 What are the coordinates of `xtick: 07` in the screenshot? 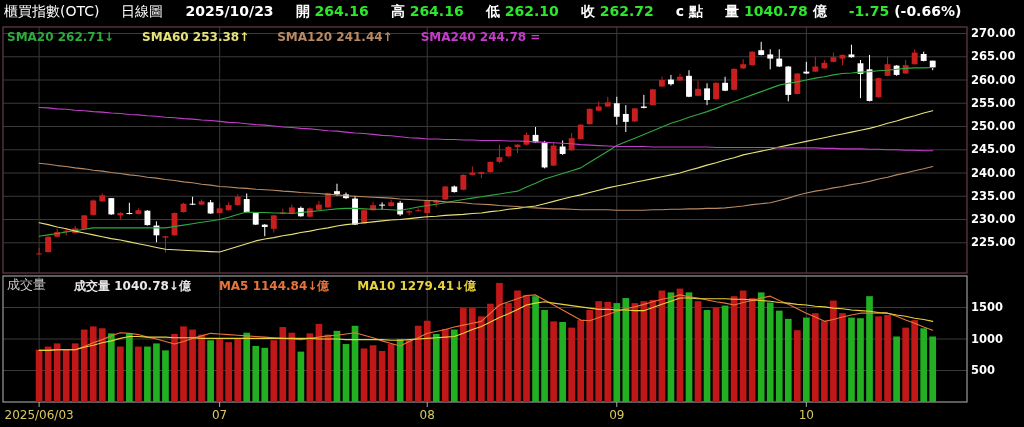 It's located at (220, 415).